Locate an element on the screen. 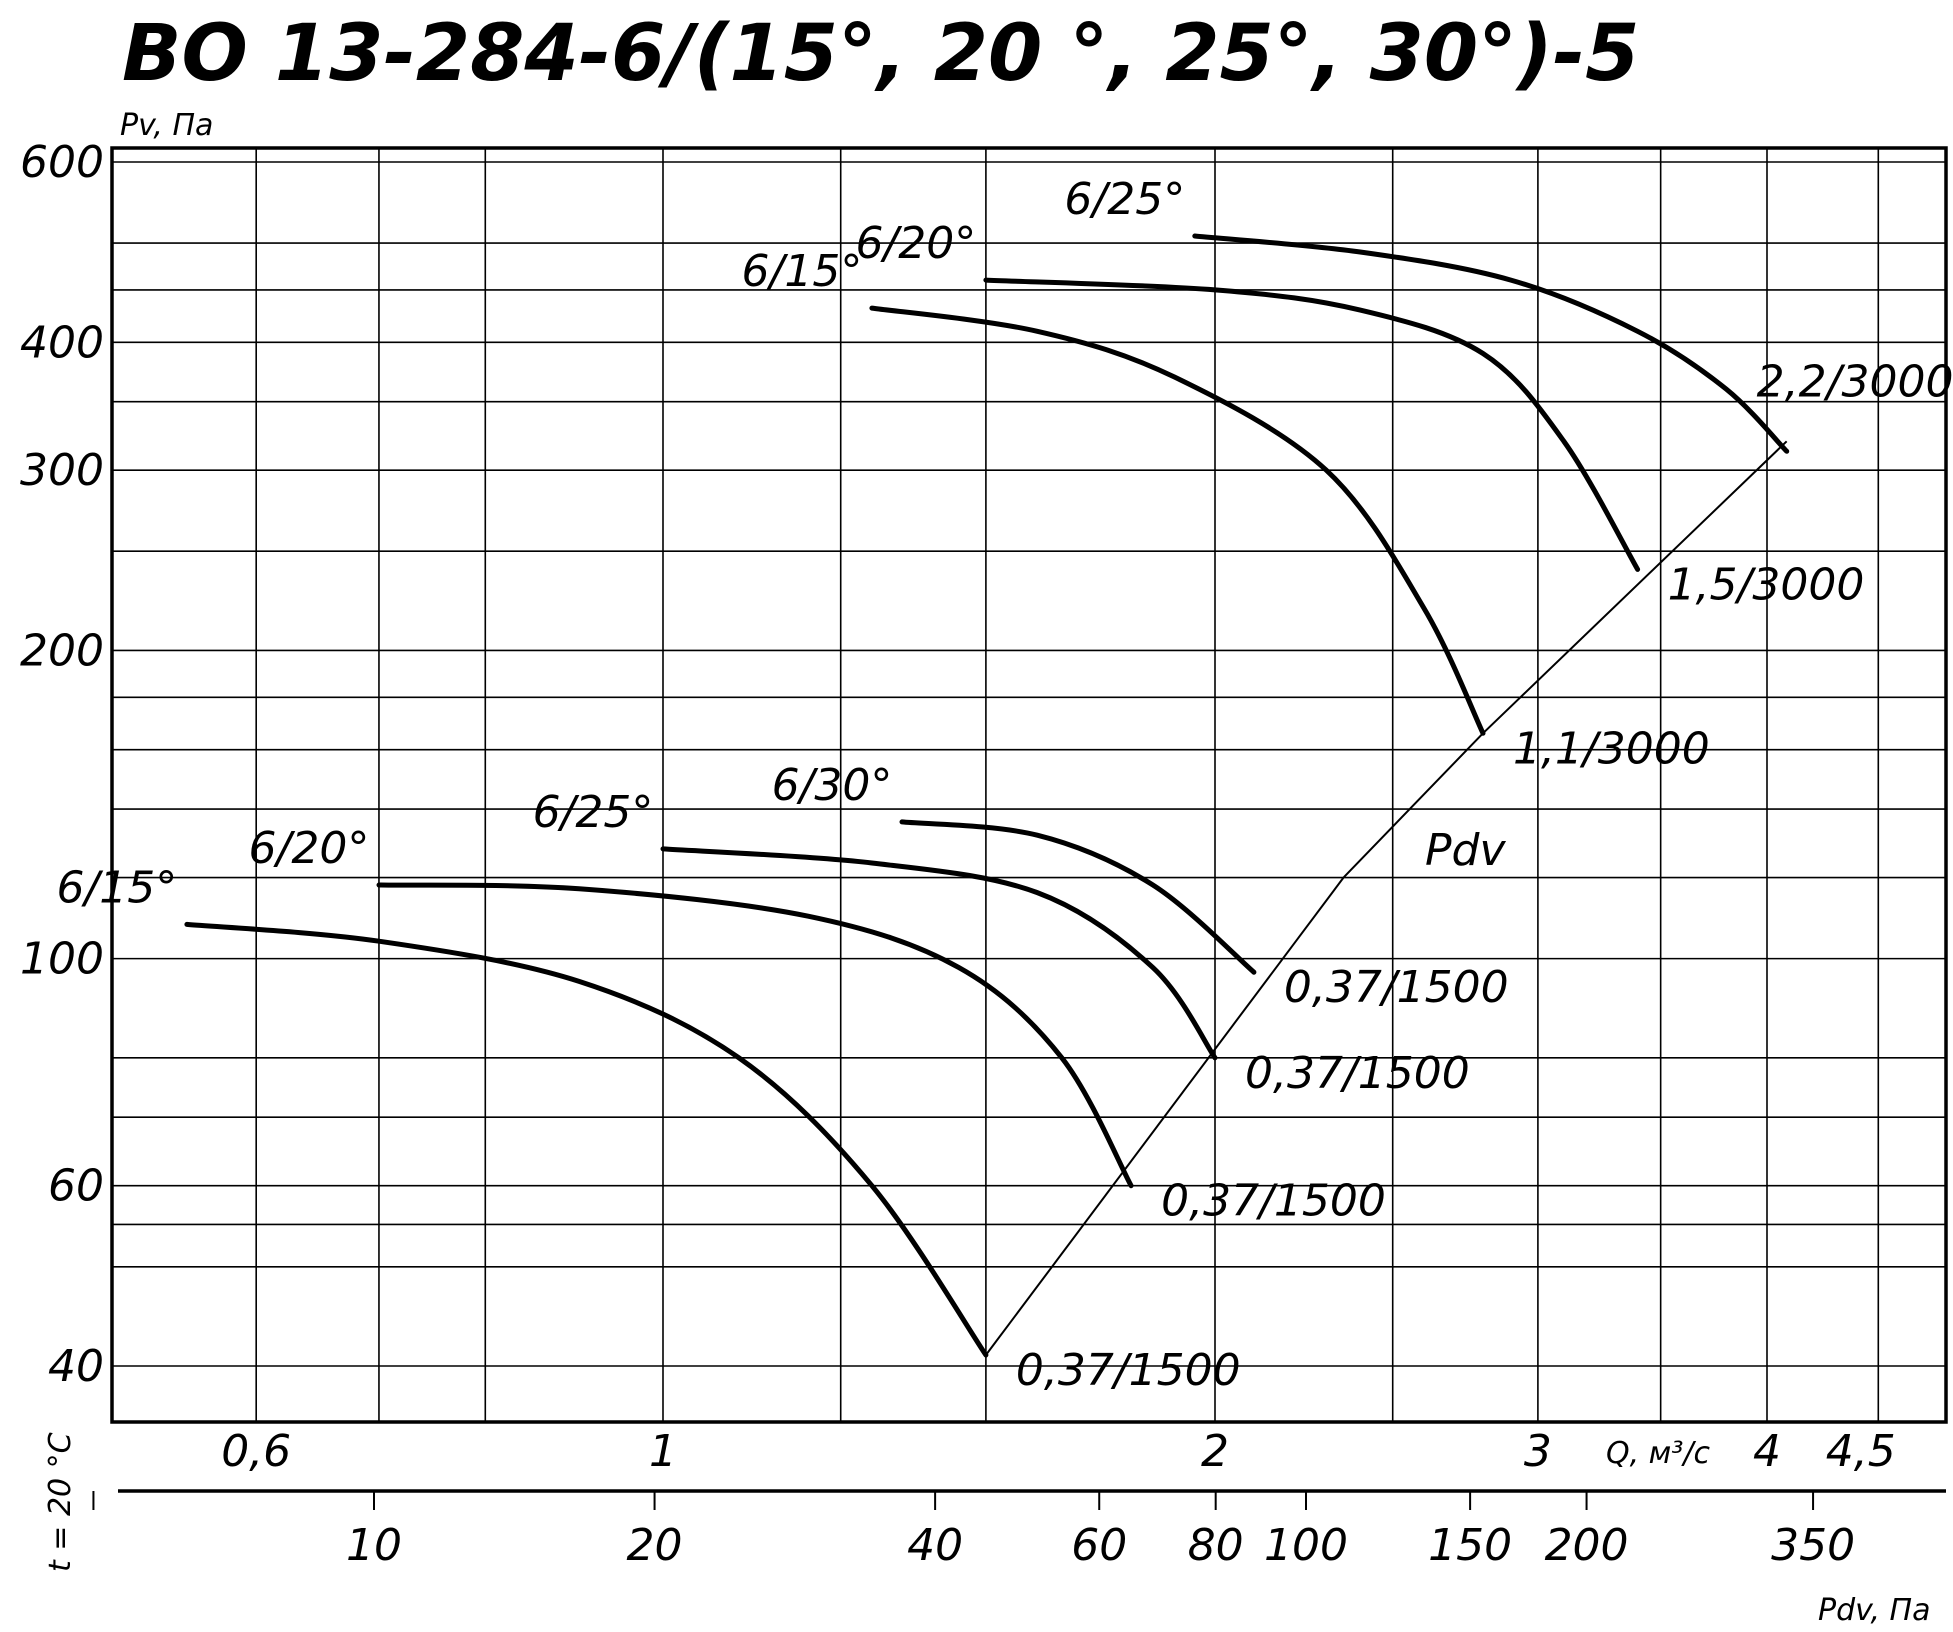  curve-label: 6/30° is located at coordinates (832, 785).